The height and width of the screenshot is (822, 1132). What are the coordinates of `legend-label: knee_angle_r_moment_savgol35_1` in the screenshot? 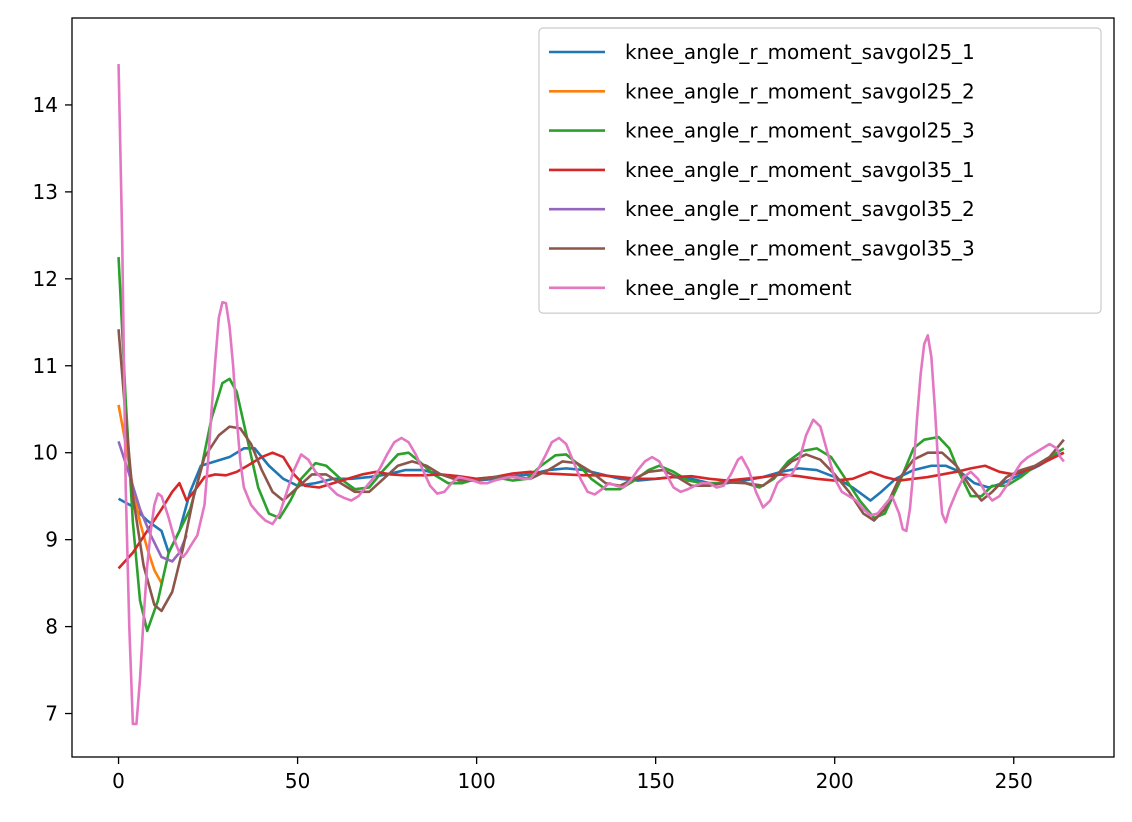 It's located at (800, 170).